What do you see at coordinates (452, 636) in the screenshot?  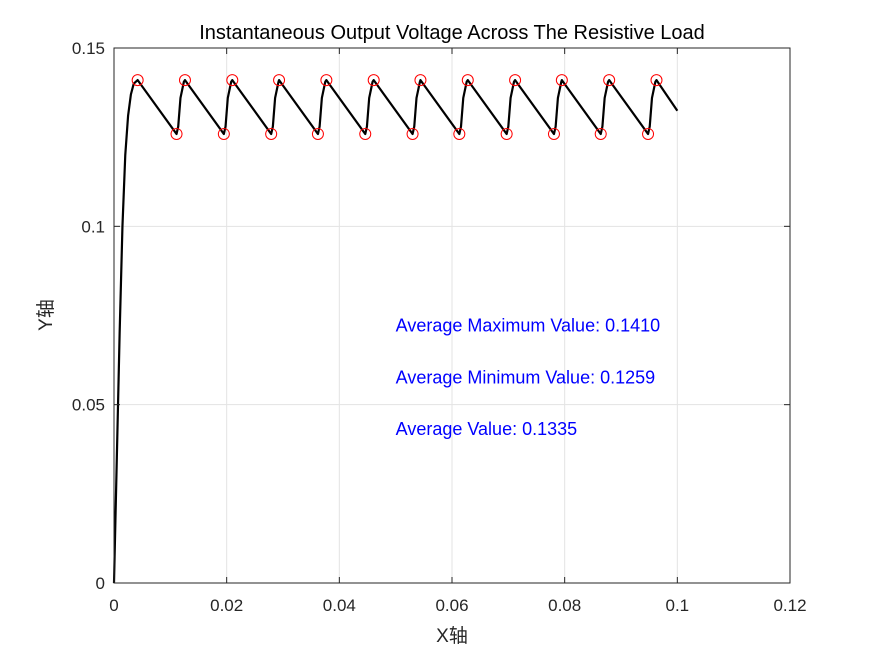 I see `x-axis-label: X轴` at bounding box center [452, 636].